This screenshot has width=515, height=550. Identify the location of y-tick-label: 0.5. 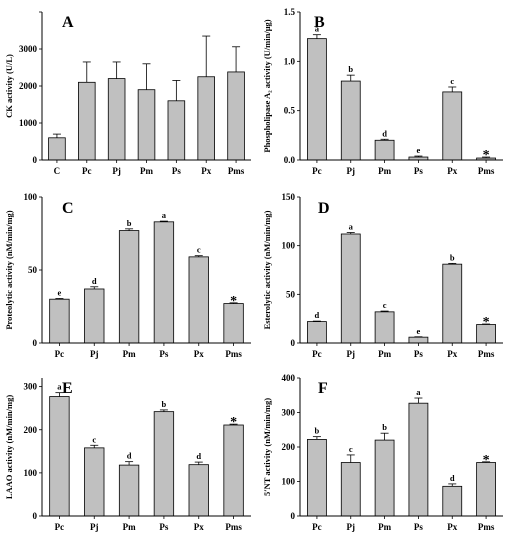
(290, 111).